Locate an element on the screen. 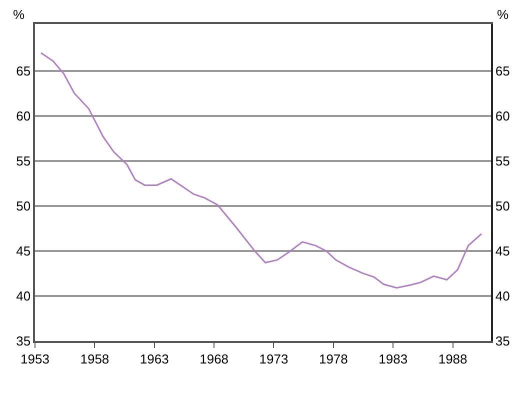 The image size is (522, 400). y-tick-label: 60 is located at coordinates (23, 116).